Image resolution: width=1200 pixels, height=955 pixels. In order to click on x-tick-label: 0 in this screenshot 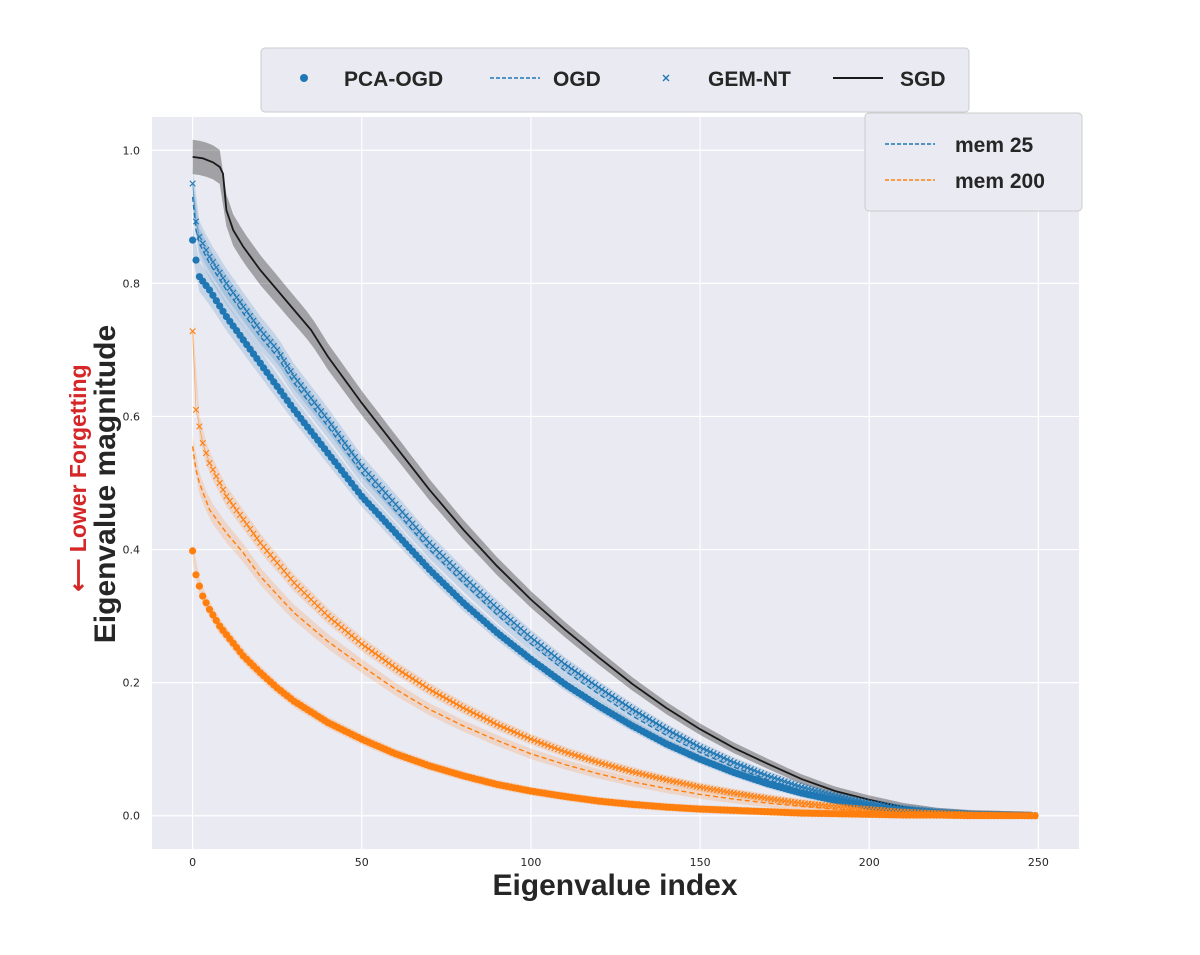, I will do `click(192, 862)`.